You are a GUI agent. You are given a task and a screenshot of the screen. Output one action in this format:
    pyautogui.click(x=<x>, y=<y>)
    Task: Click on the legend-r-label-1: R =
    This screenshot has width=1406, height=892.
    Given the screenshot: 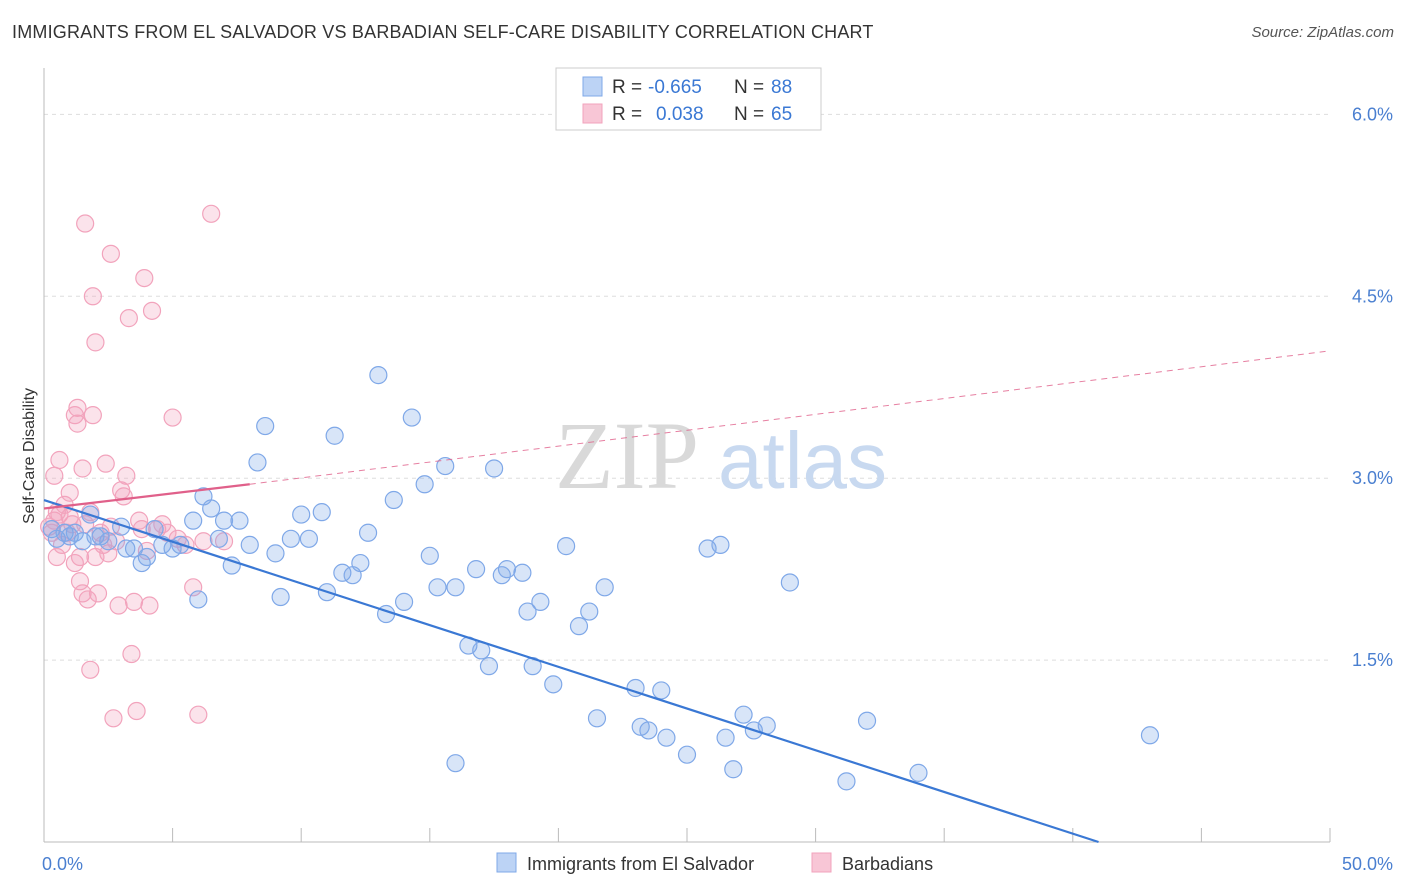 What is the action you would take?
    pyautogui.click(x=627, y=87)
    